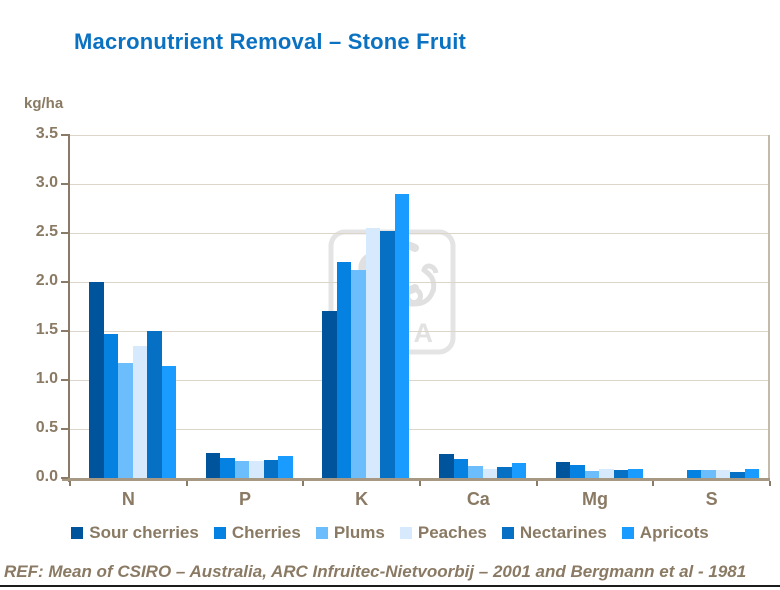  I want to click on y-axis-label: 1.0, so click(46, 378).